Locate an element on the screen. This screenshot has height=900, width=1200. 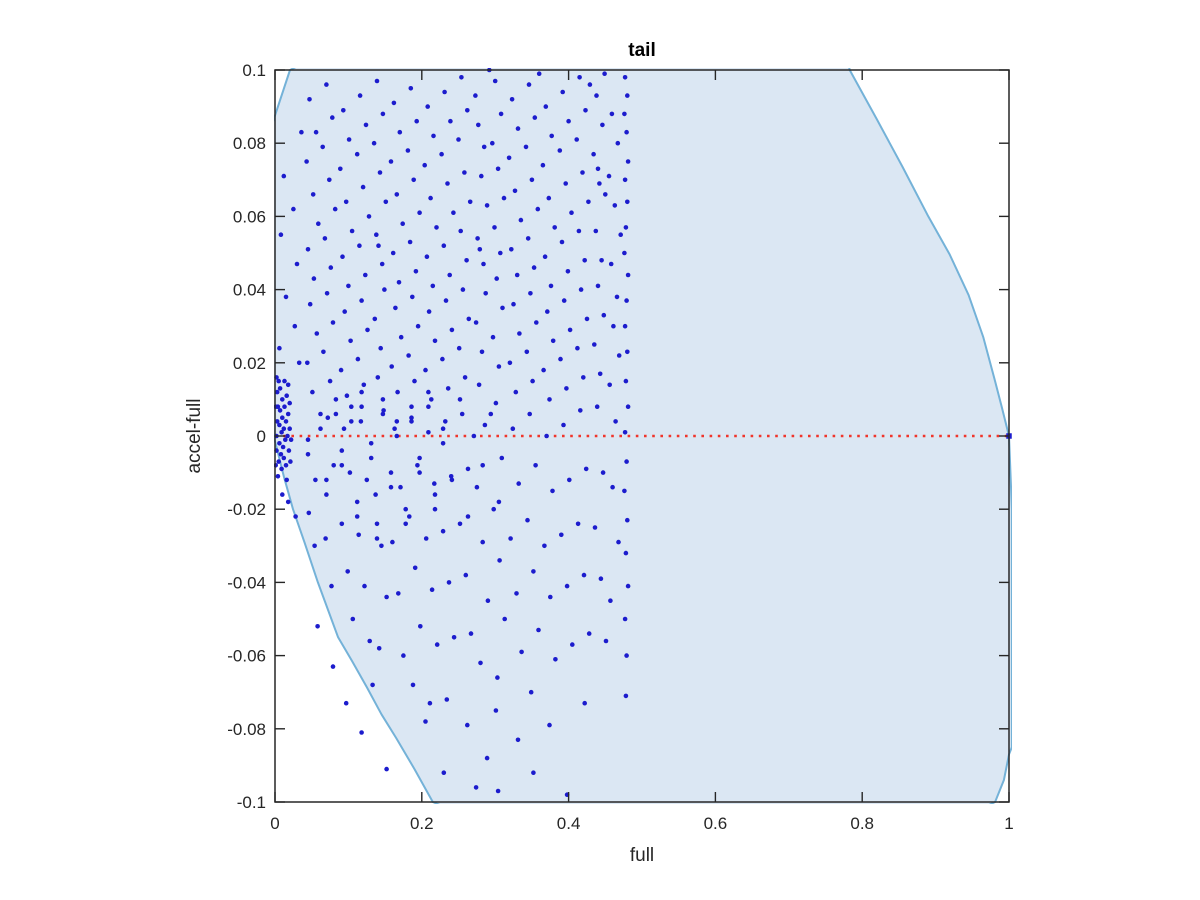
y-axis-label: accel-full is located at coordinates (194, 436).